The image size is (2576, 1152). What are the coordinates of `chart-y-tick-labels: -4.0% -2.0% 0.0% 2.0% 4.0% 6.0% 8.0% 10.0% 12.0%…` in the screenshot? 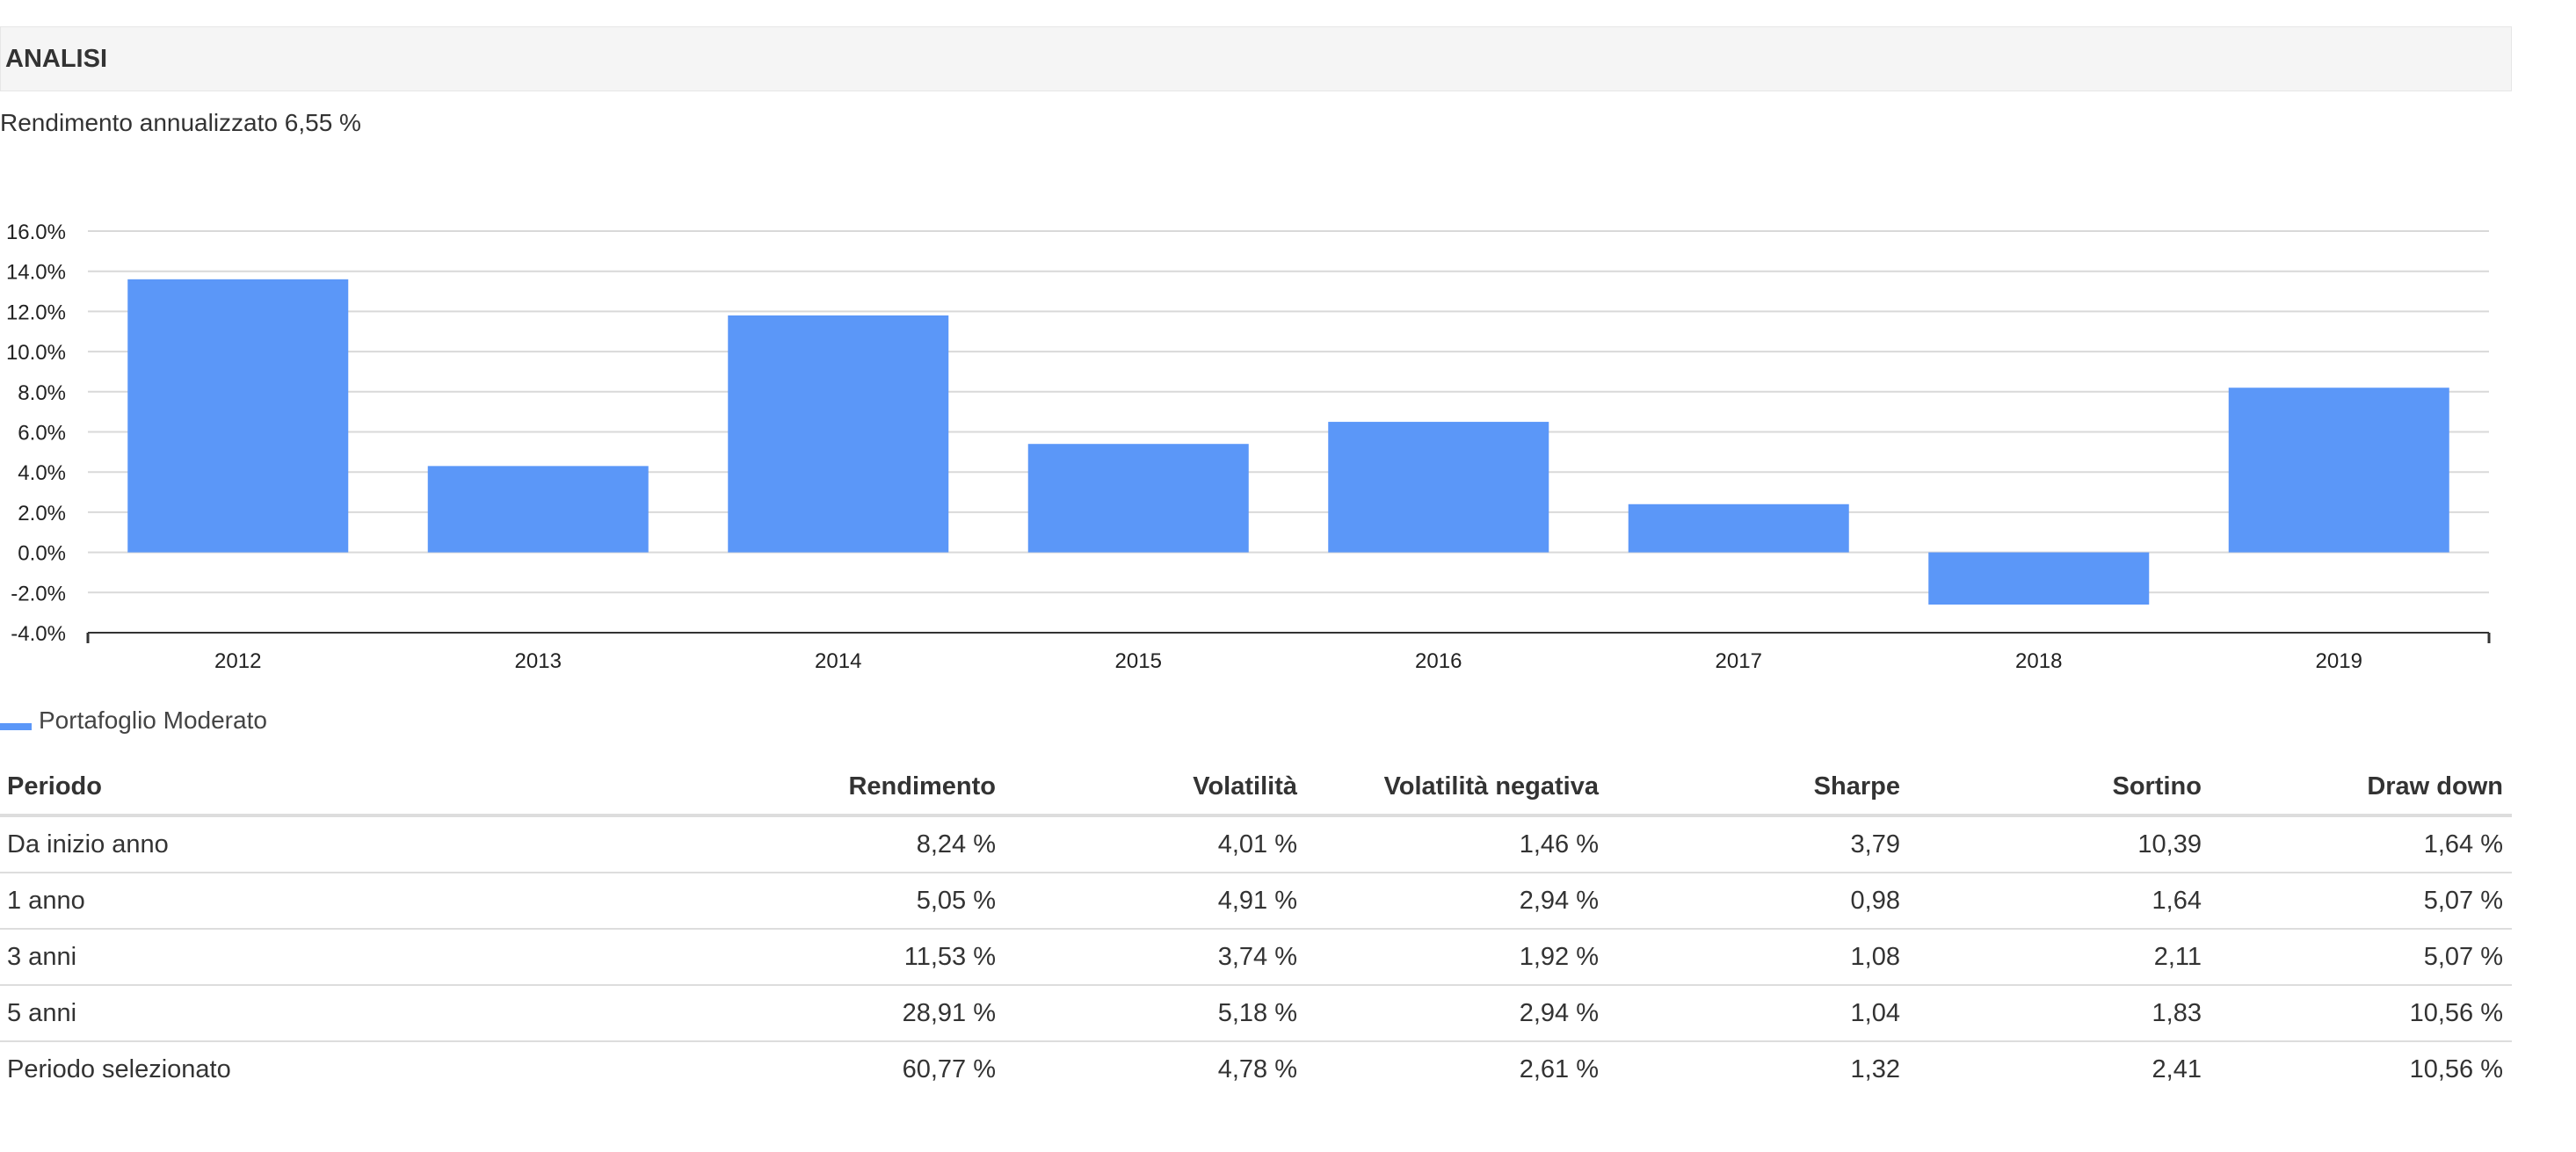 It's located at (36, 433).